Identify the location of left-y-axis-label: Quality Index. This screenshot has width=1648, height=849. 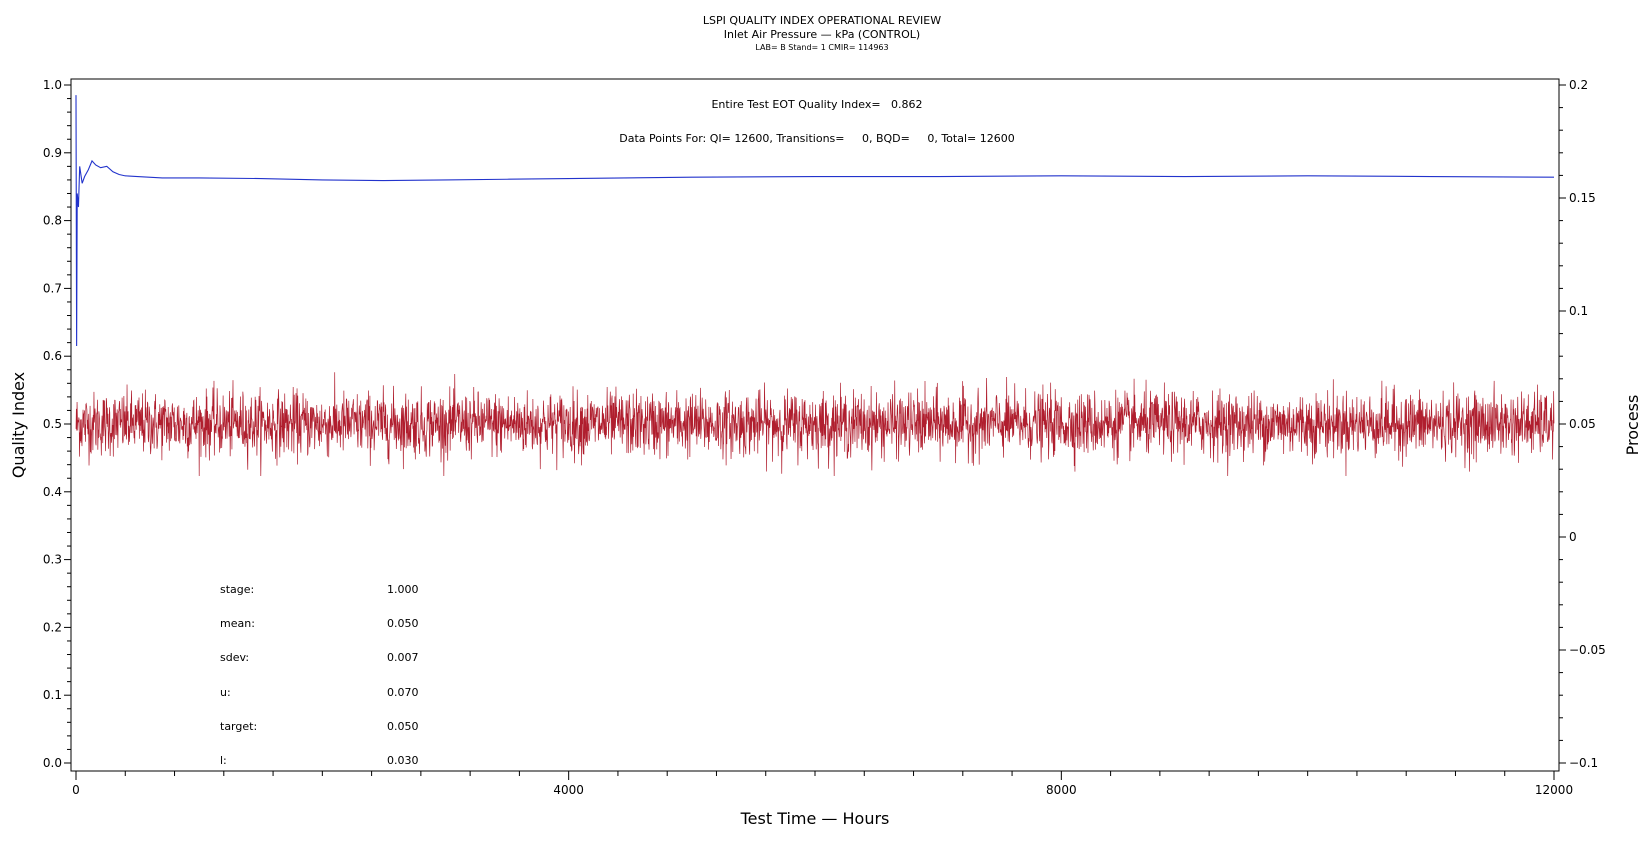
(18, 425).